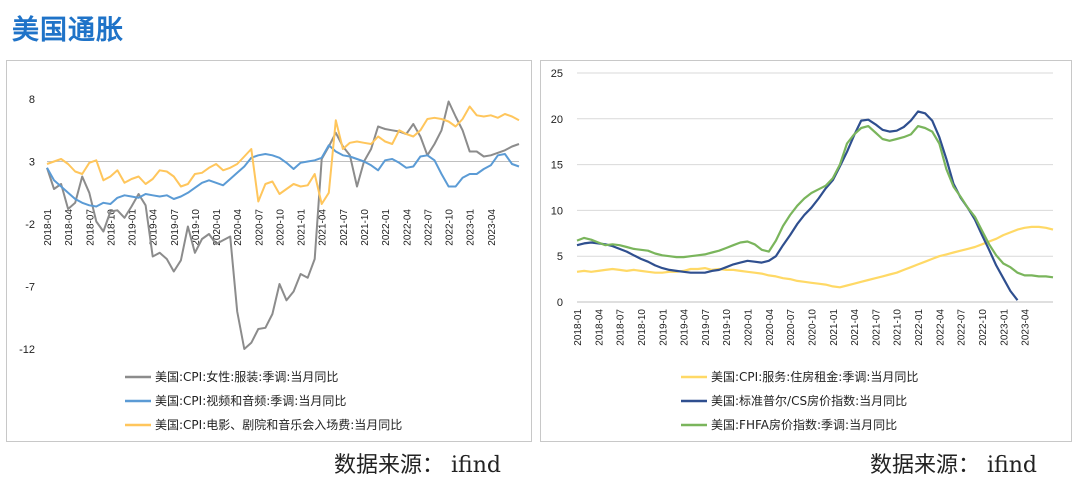 This screenshot has width=1080, height=484. I want to click on y-tick-label: 3, so click(32, 163).